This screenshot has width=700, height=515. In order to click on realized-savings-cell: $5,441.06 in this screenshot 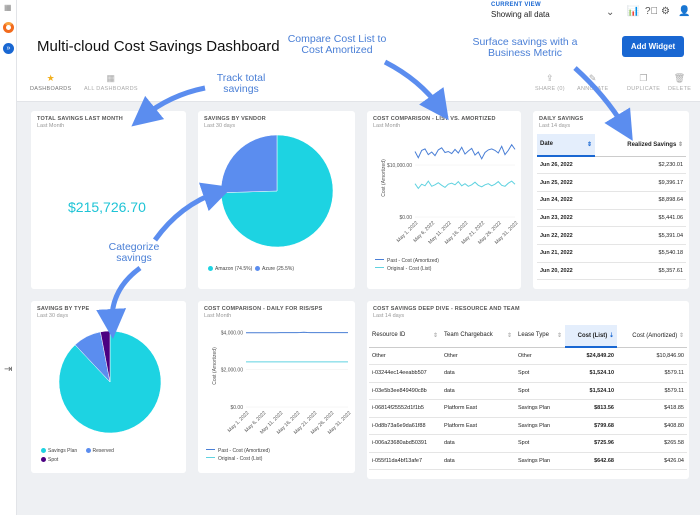, I will do `click(640, 218)`.